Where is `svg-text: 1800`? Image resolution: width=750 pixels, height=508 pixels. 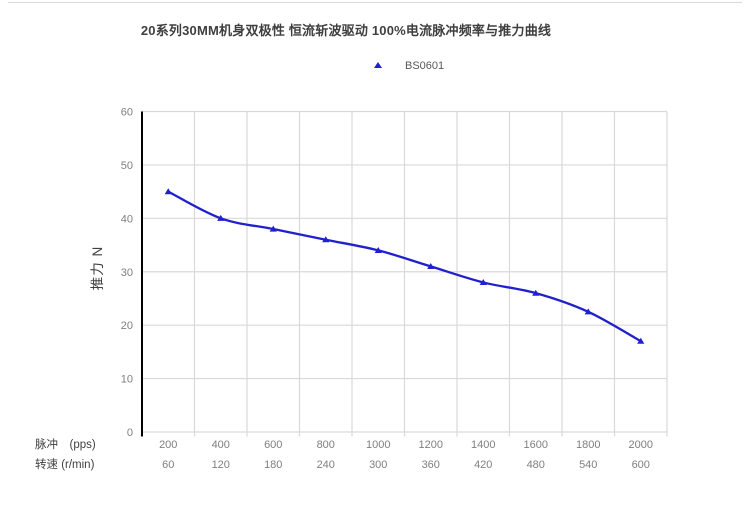
svg-text: 1800 is located at coordinates (588, 445).